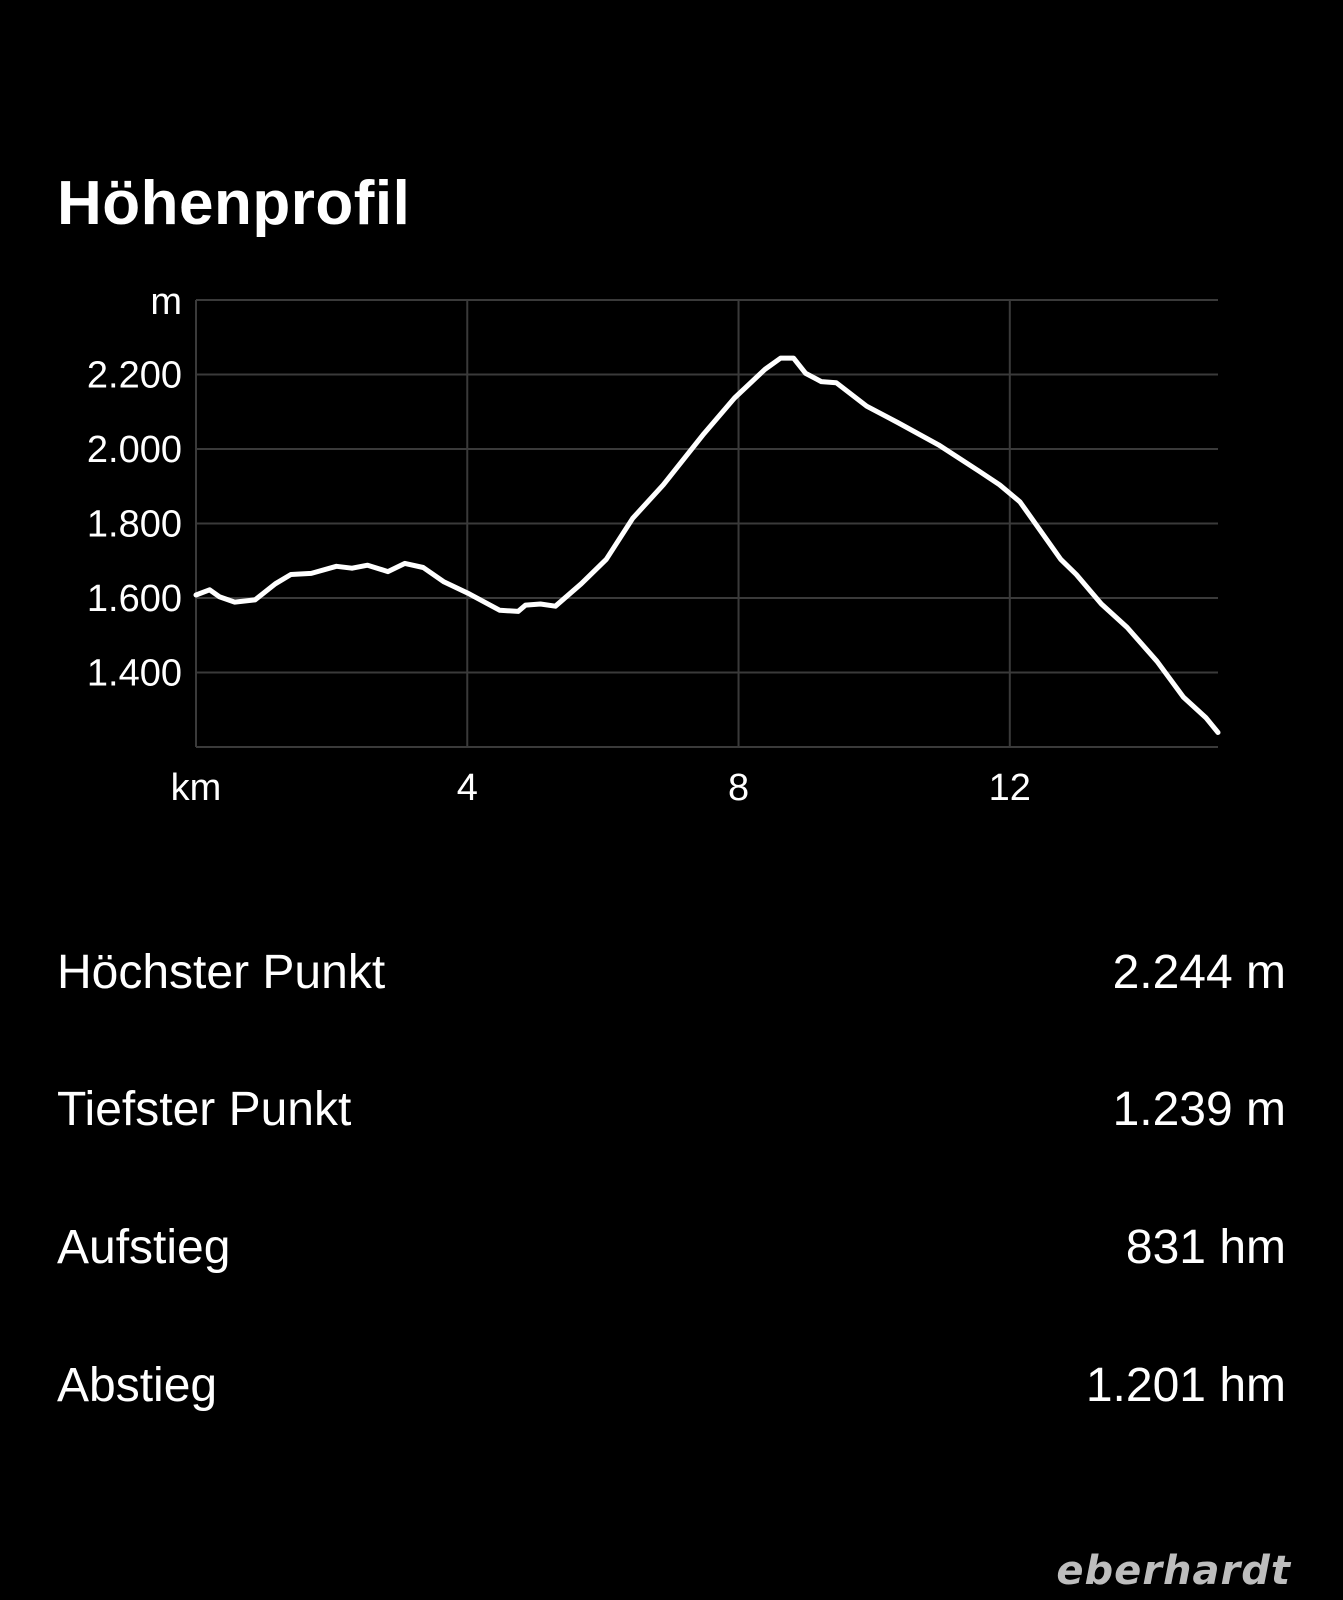  What do you see at coordinates (204, 1109) in the screenshot?
I see `stat-label: Tiefster Punkt` at bounding box center [204, 1109].